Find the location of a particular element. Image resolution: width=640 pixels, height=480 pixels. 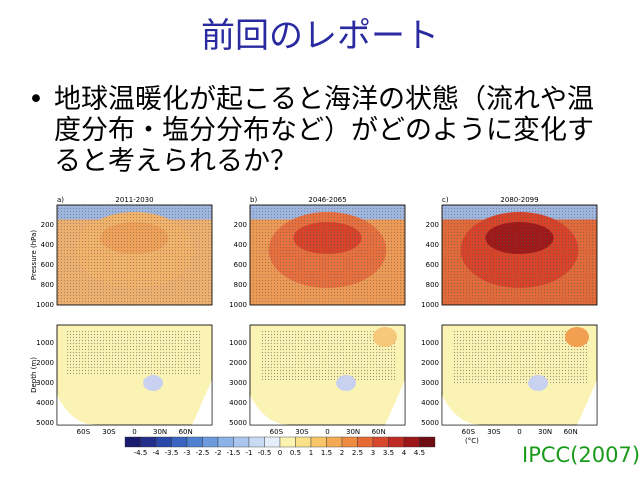

colorbar-label: -1 is located at coordinates (249, 453).